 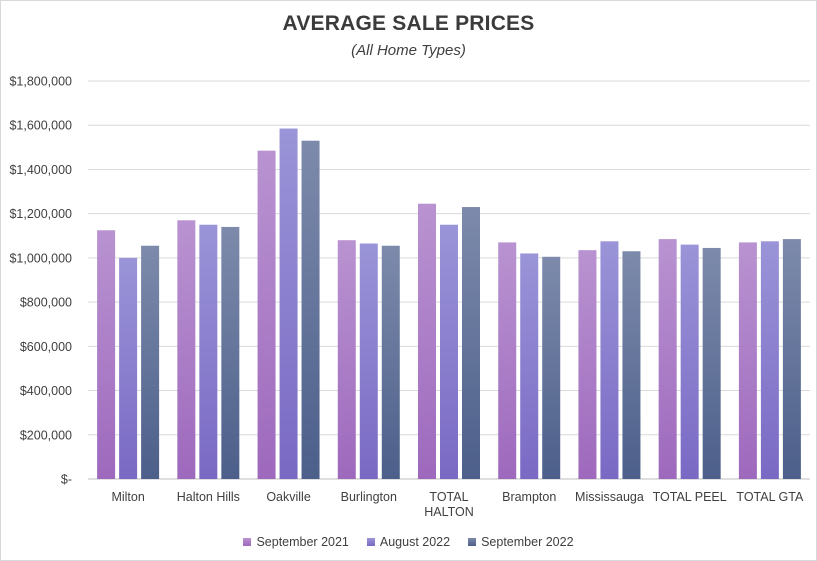 I want to click on y-tick-label: $-, so click(x=66, y=480).